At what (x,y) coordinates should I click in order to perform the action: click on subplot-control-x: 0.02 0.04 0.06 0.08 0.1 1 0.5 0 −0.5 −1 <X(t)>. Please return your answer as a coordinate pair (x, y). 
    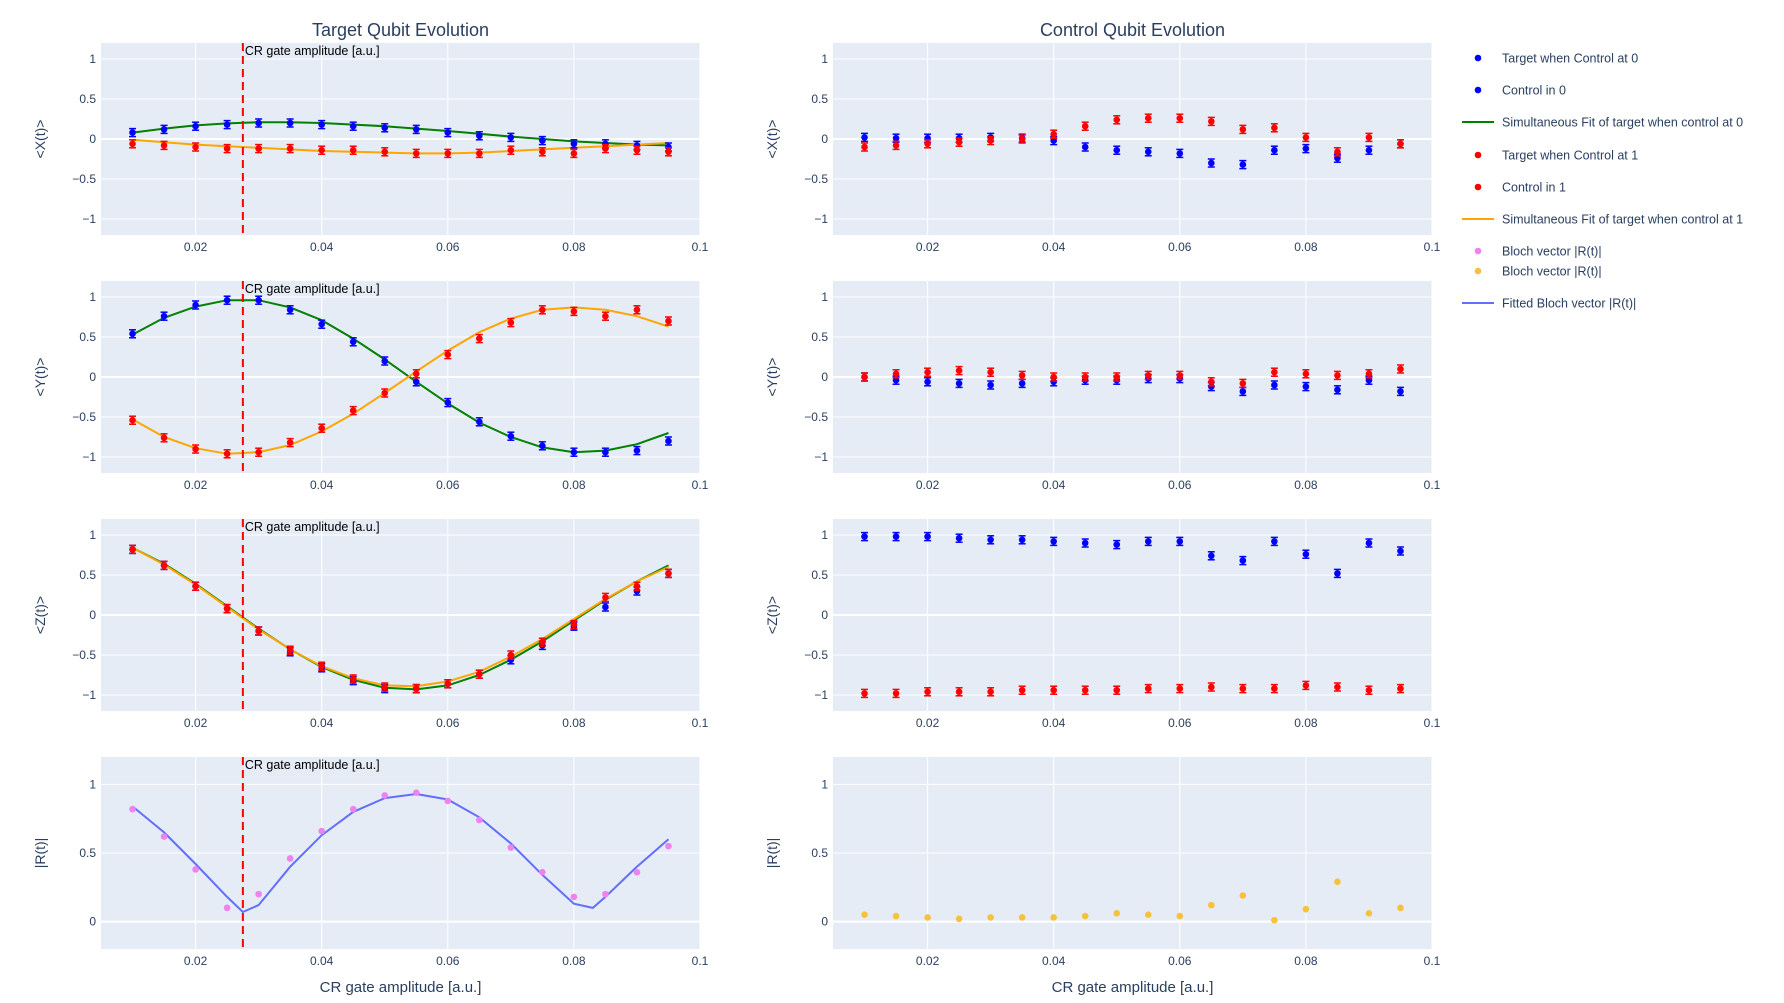
    Looking at the image, I should click on (1102, 148).